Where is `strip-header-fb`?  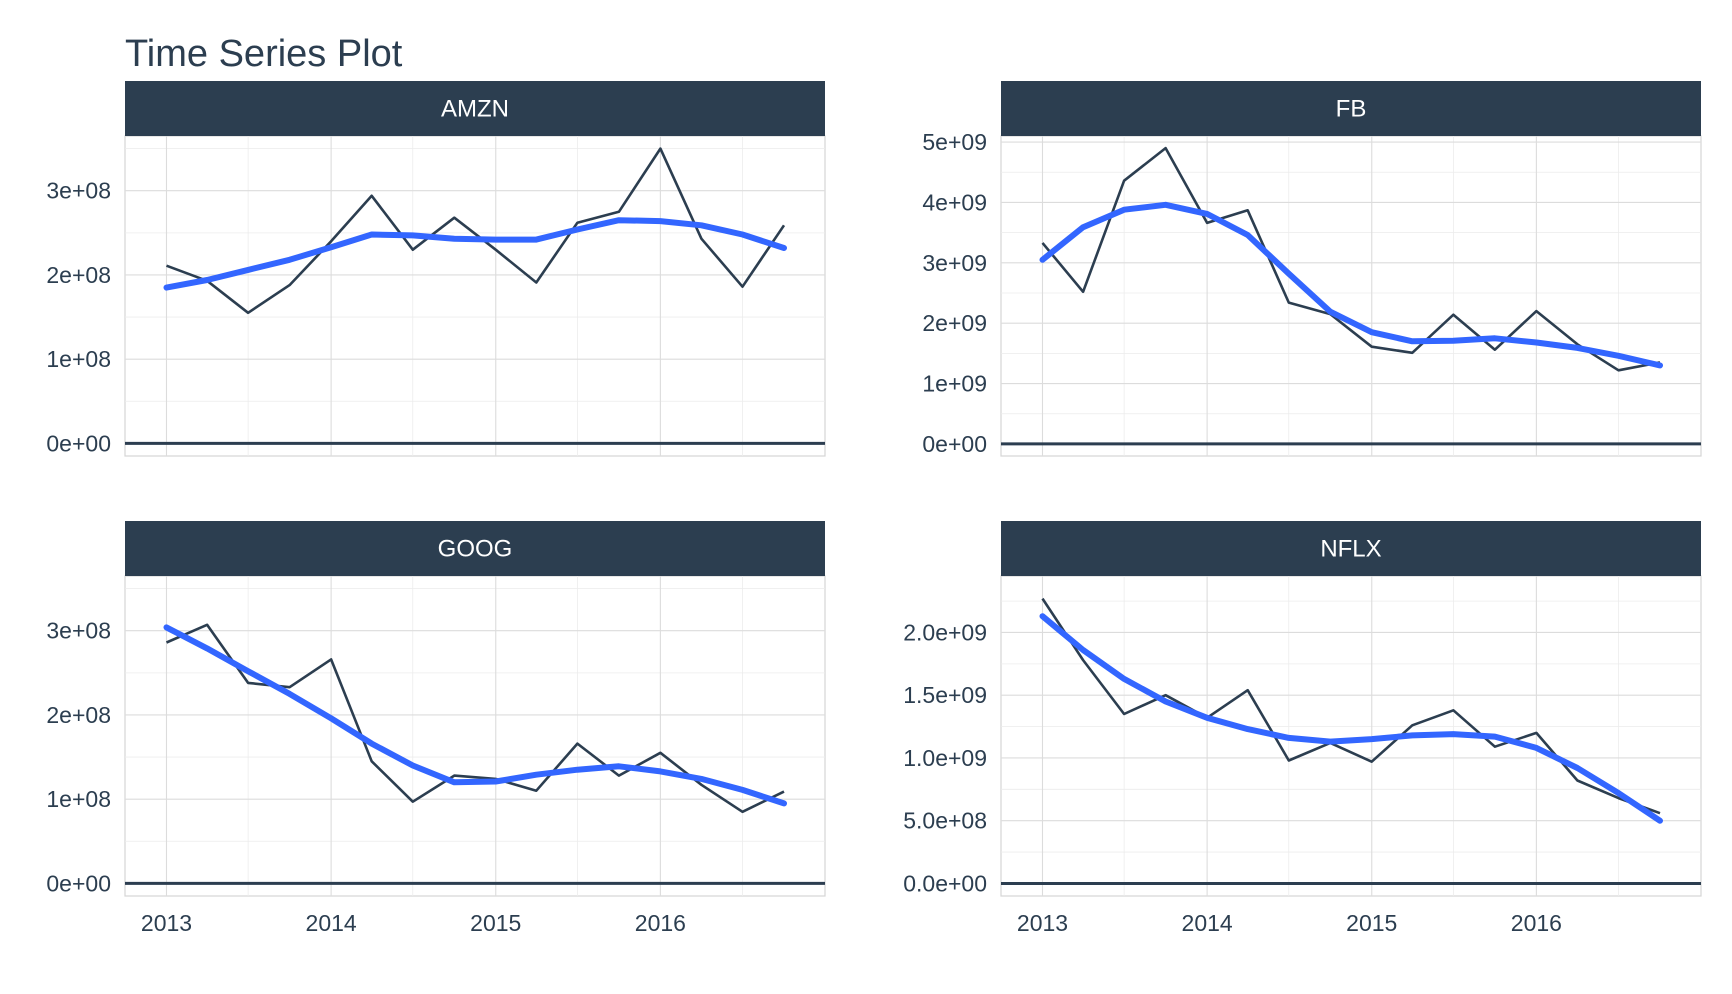
strip-header-fb is located at coordinates (1351, 108).